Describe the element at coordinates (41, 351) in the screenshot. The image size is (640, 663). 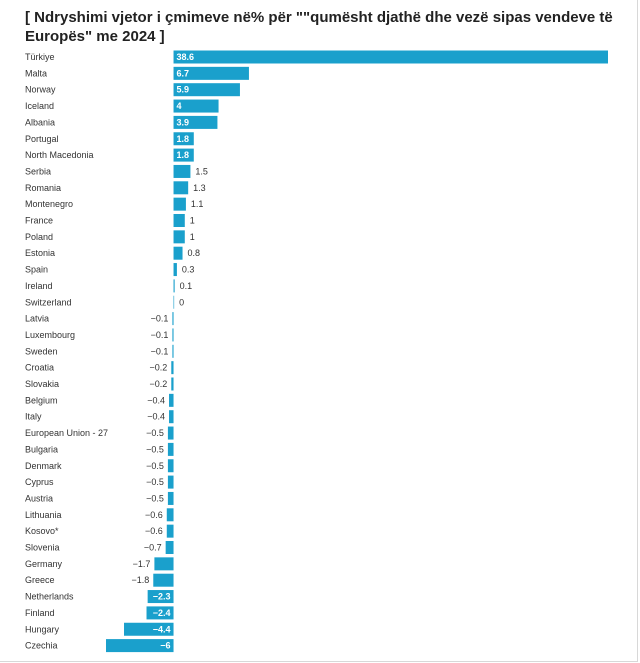
I see `category-label: Sweden` at that location.